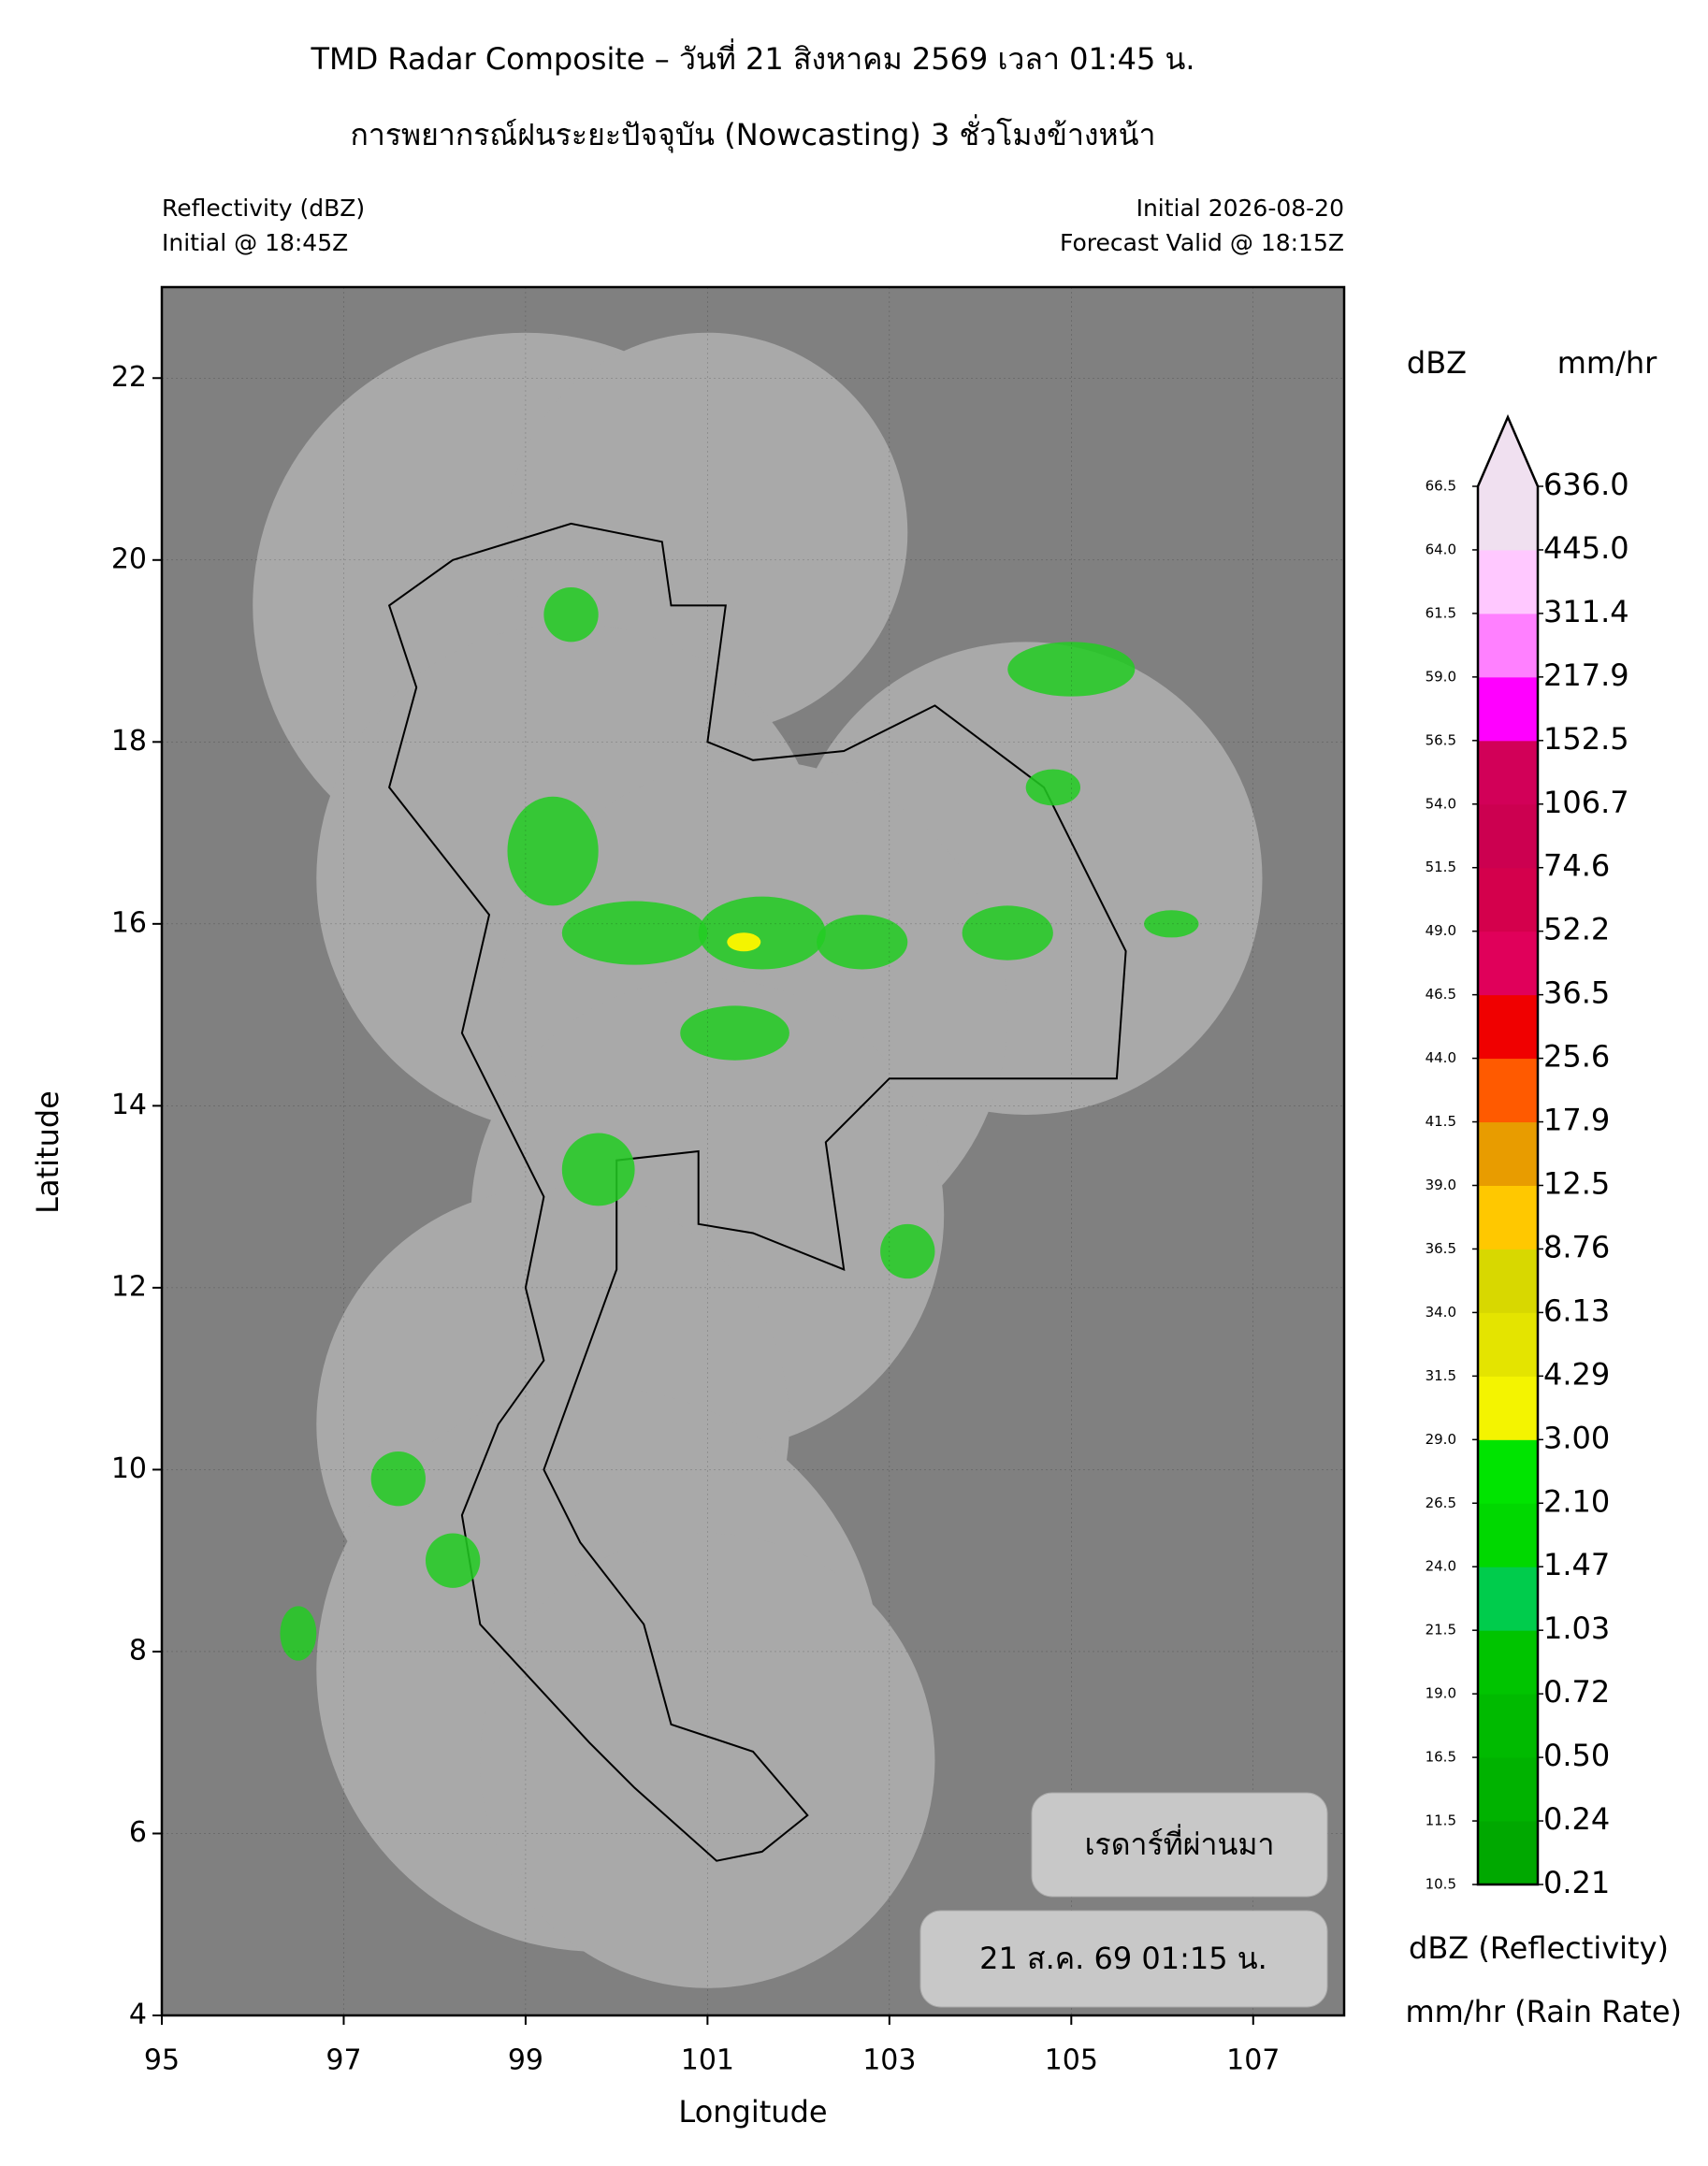 This screenshot has height=2166, width=1708. I want to click on dbz-level-label: 44.0, so click(1441, 1057).